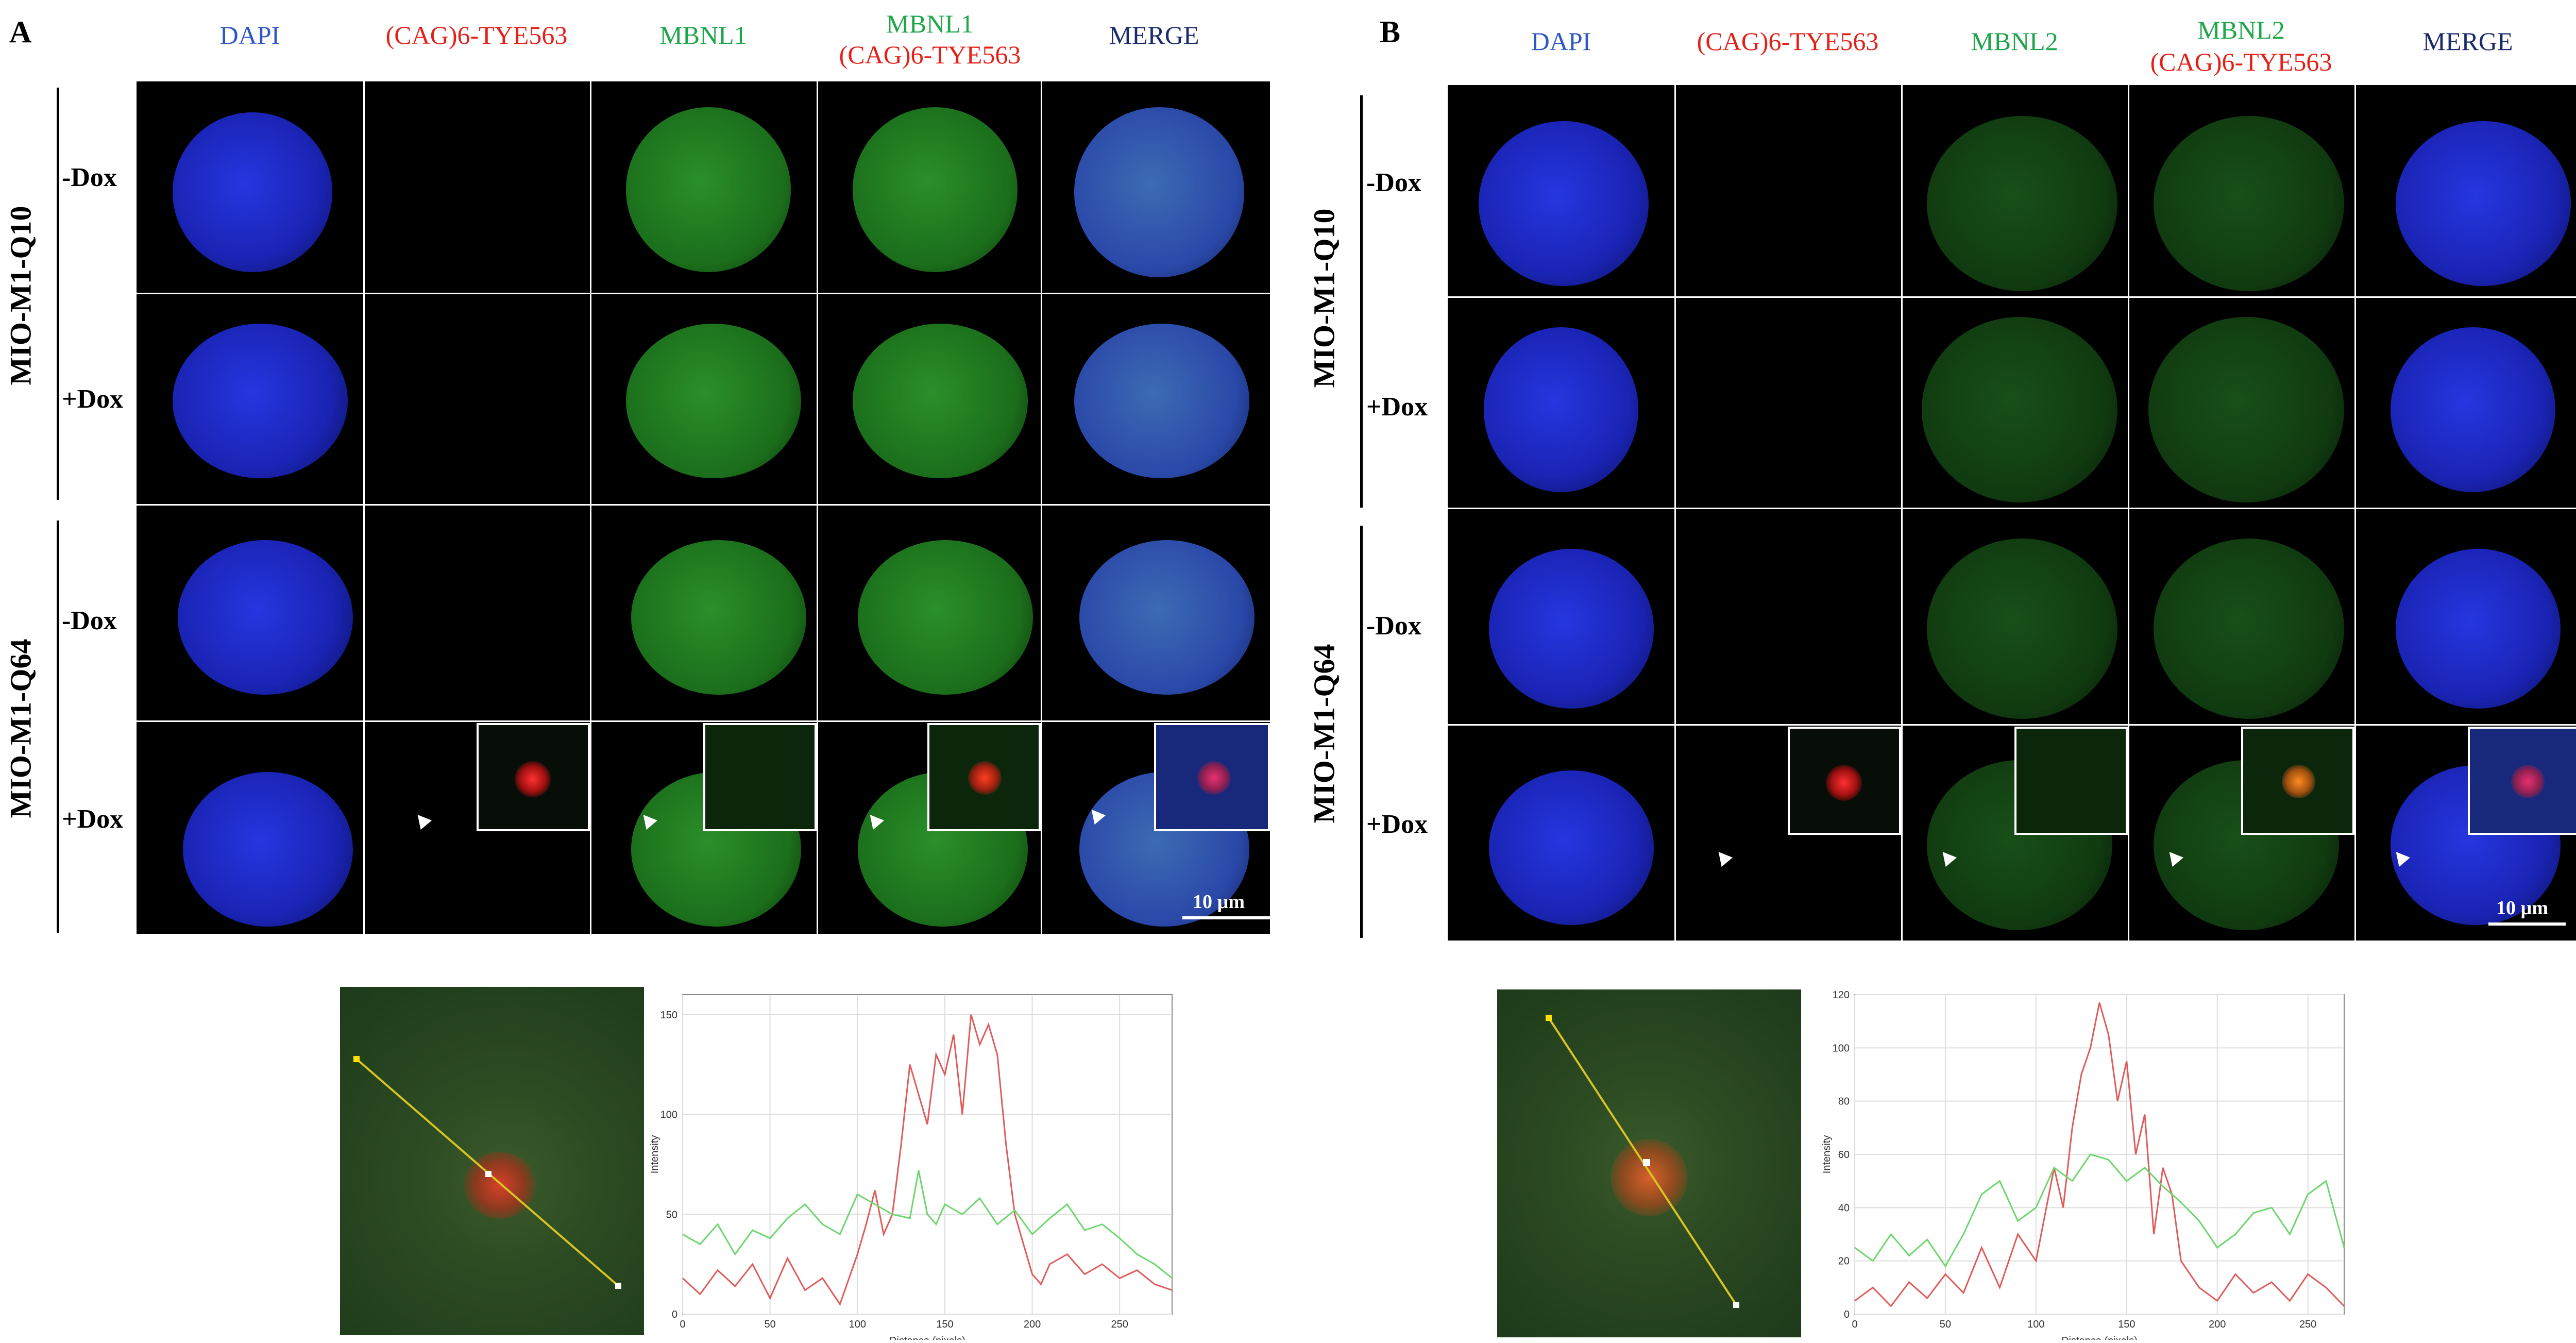 The width and height of the screenshot is (2576, 1343). I want to click on zoom-image-a, so click(492, 1161).